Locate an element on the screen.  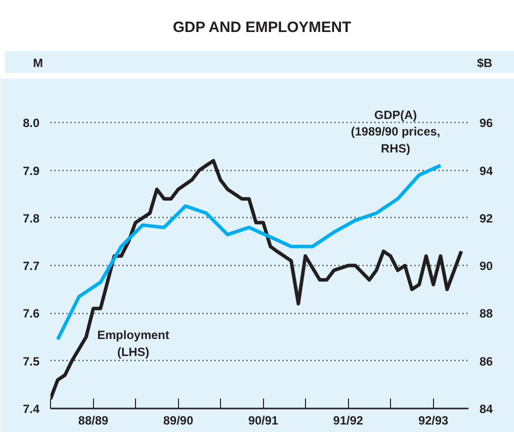
x-tick-label: 92/93 is located at coordinates (433, 421).